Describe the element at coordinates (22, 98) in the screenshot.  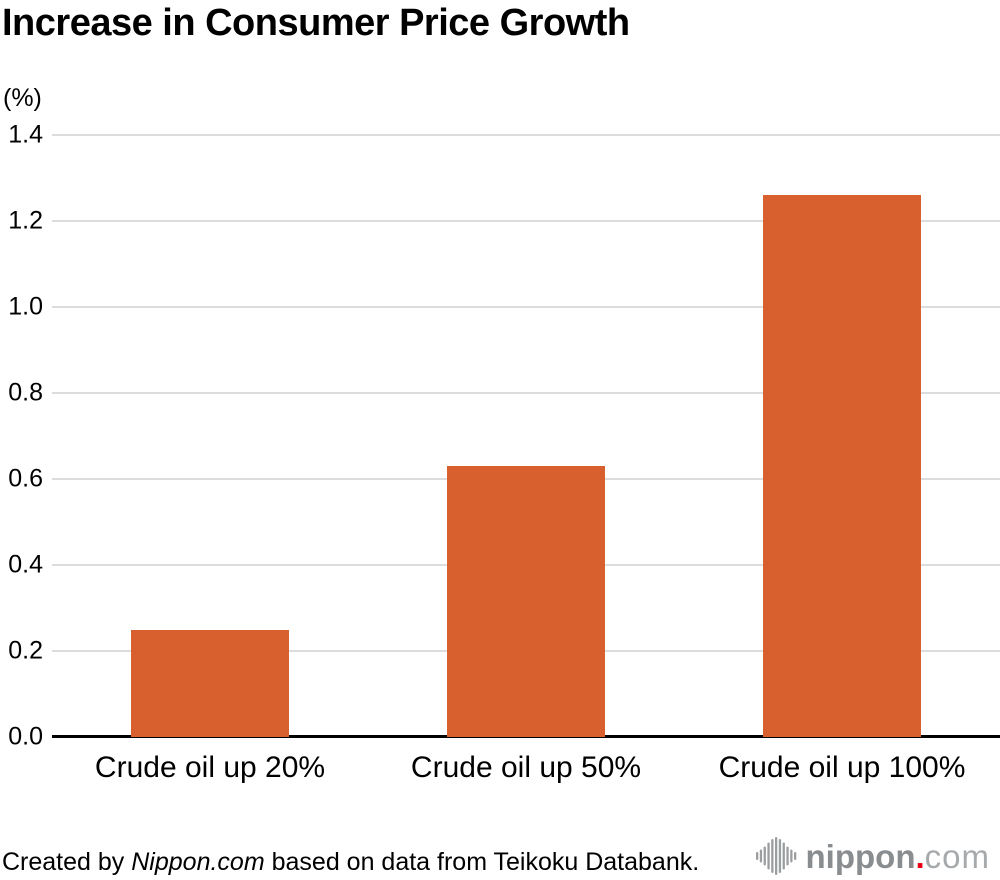
I see `y-axis-unit-label: (%)` at that location.